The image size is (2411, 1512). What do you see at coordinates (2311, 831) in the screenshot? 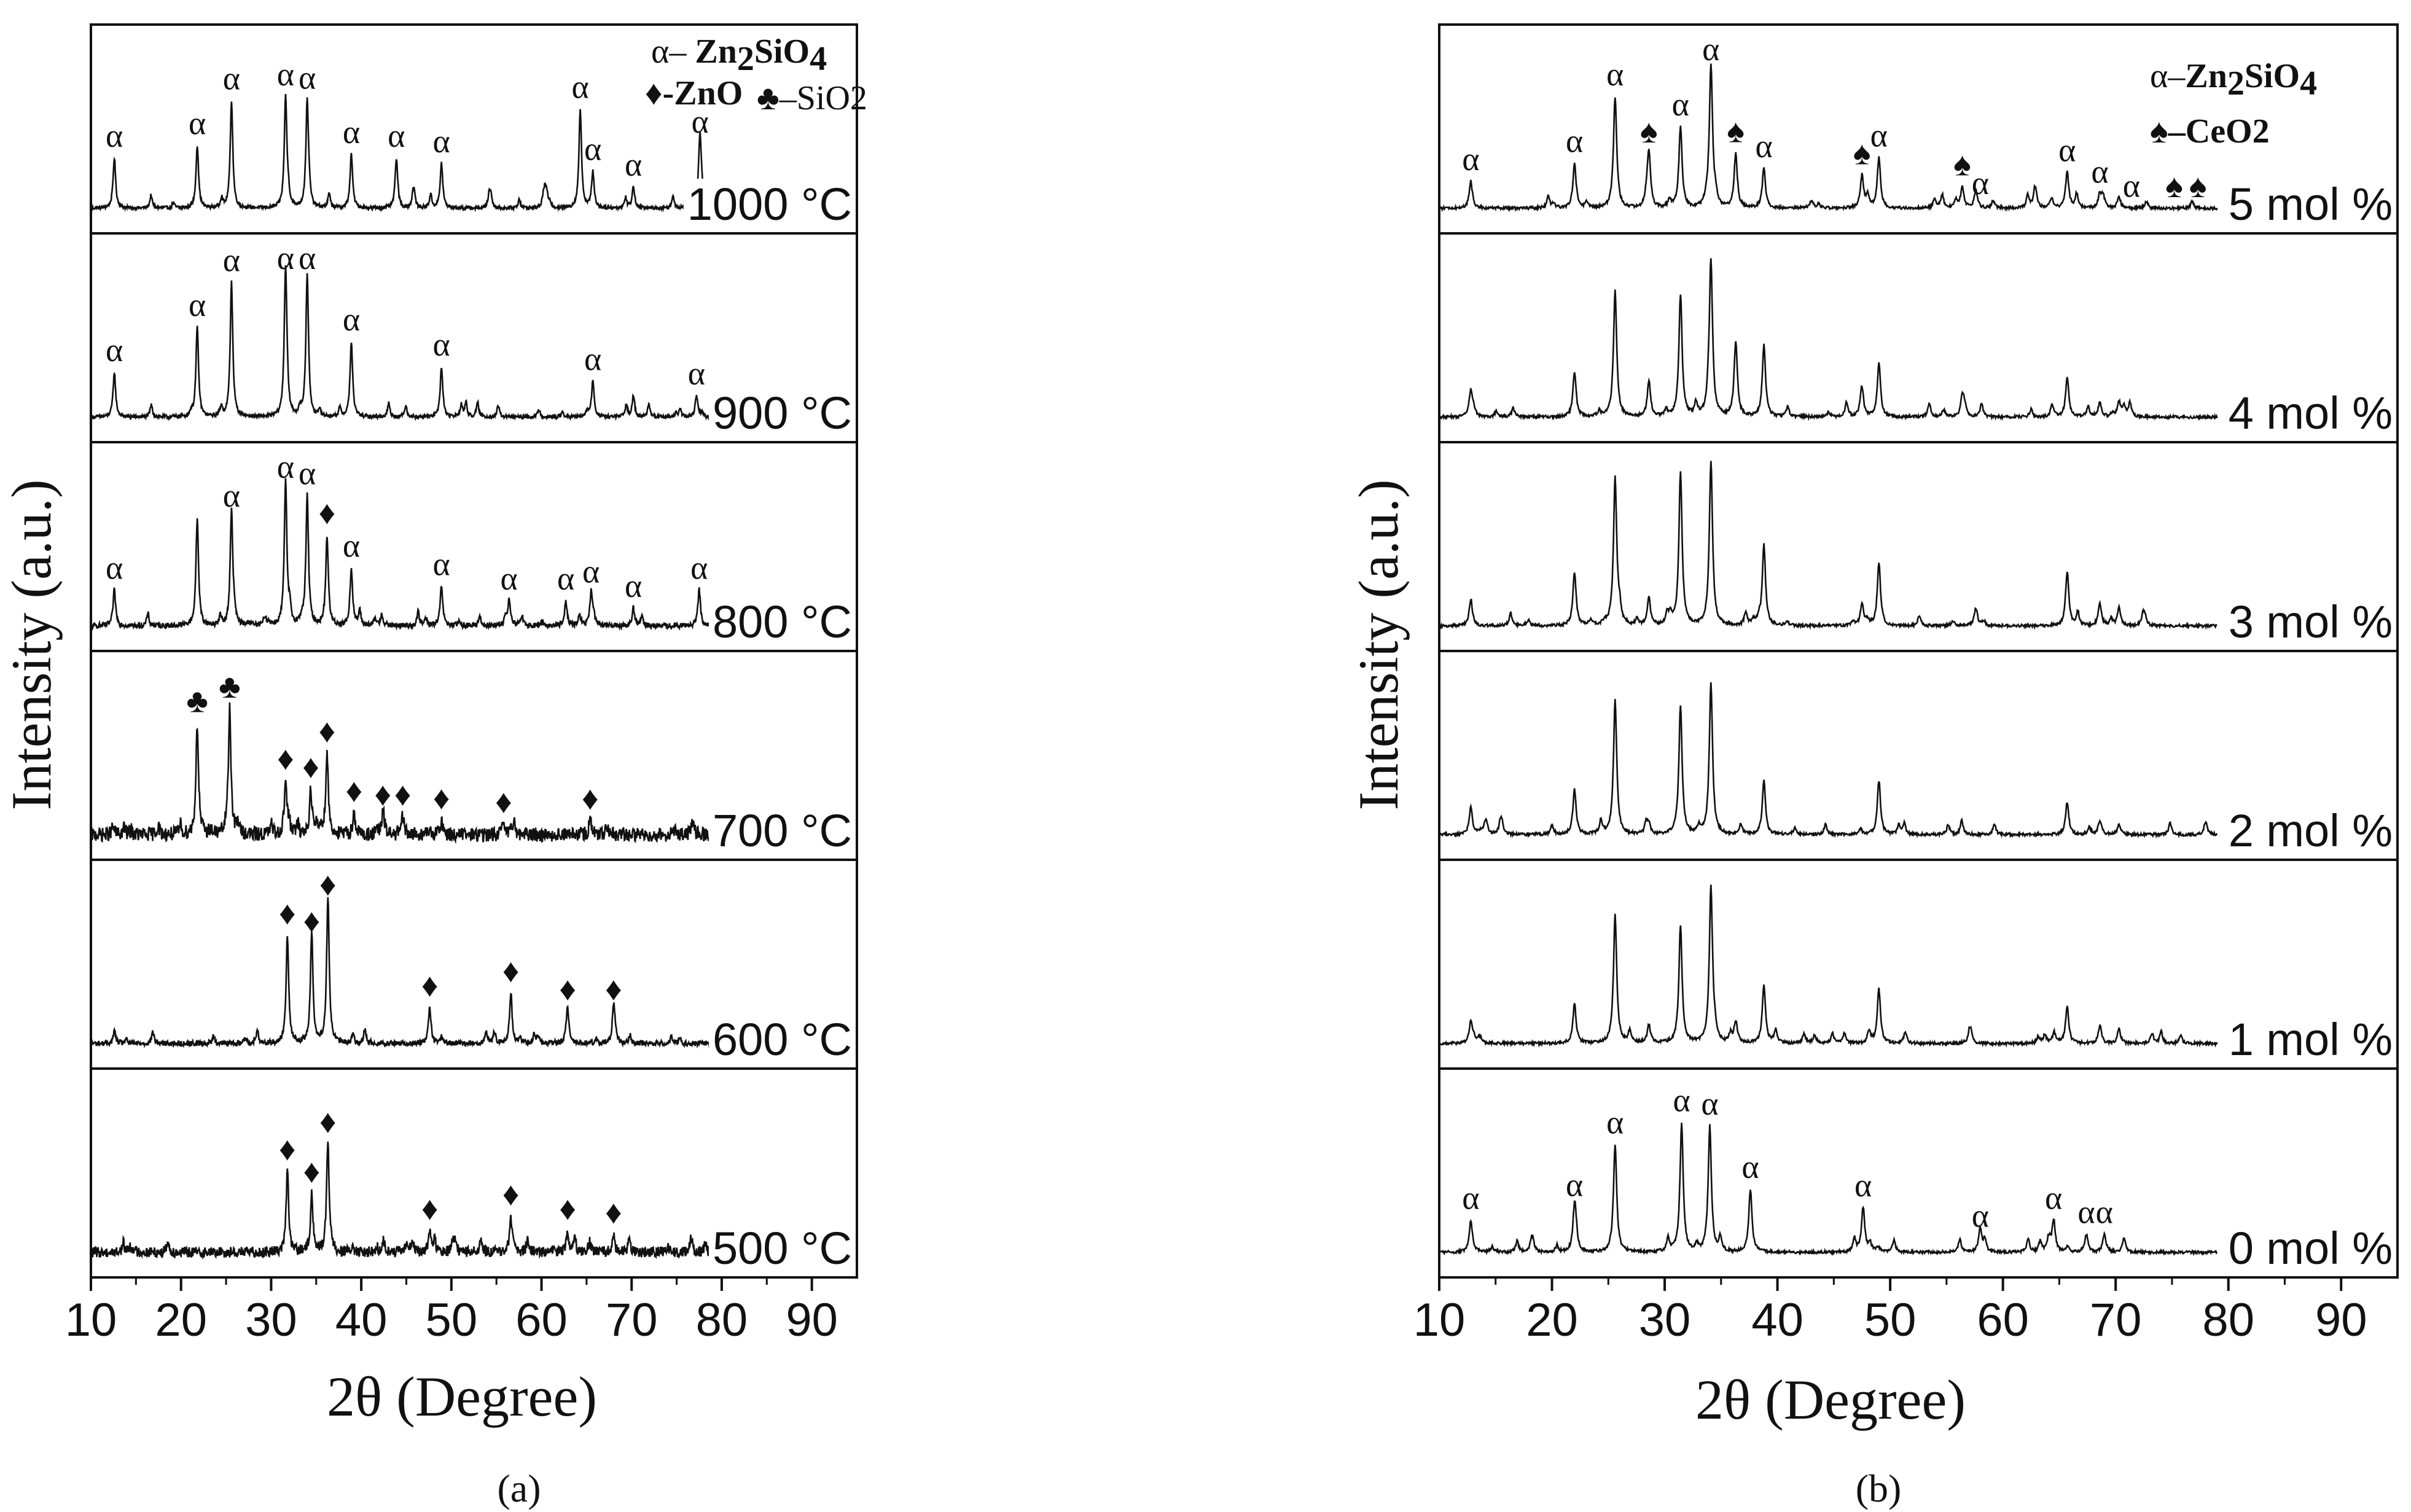
I see `series-label: 2 mol %` at bounding box center [2311, 831].